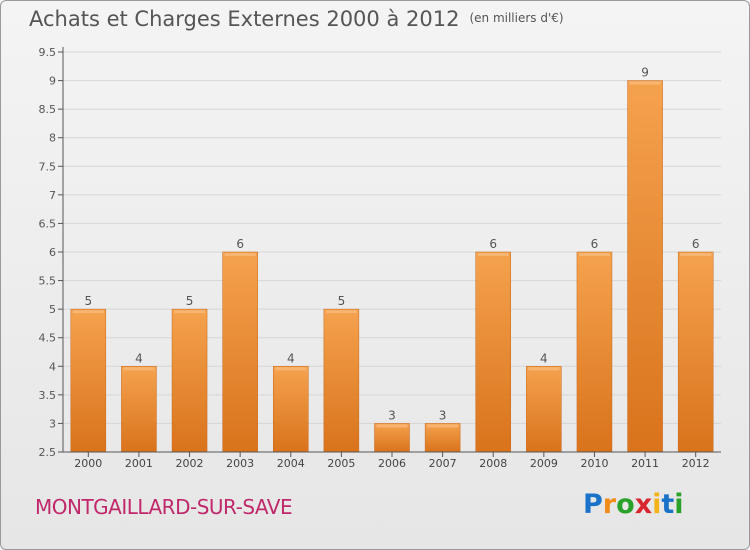  What do you see at coordinates (594, 463) in the screenshot?
I see `x-tick-label: 2010` at bounding box center [594, 463].